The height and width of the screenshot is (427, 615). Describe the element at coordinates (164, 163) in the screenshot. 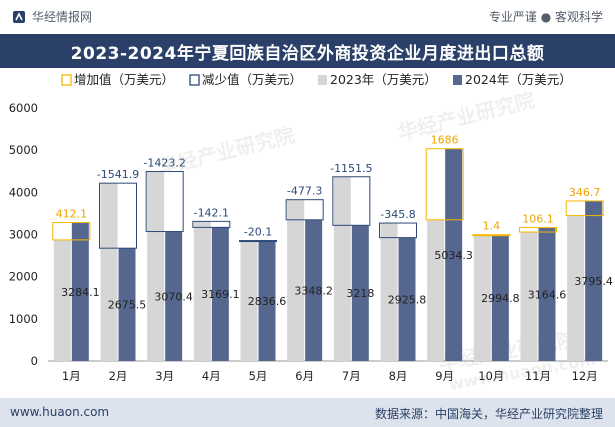

I see `change-value-label: -1423.2` at that location.